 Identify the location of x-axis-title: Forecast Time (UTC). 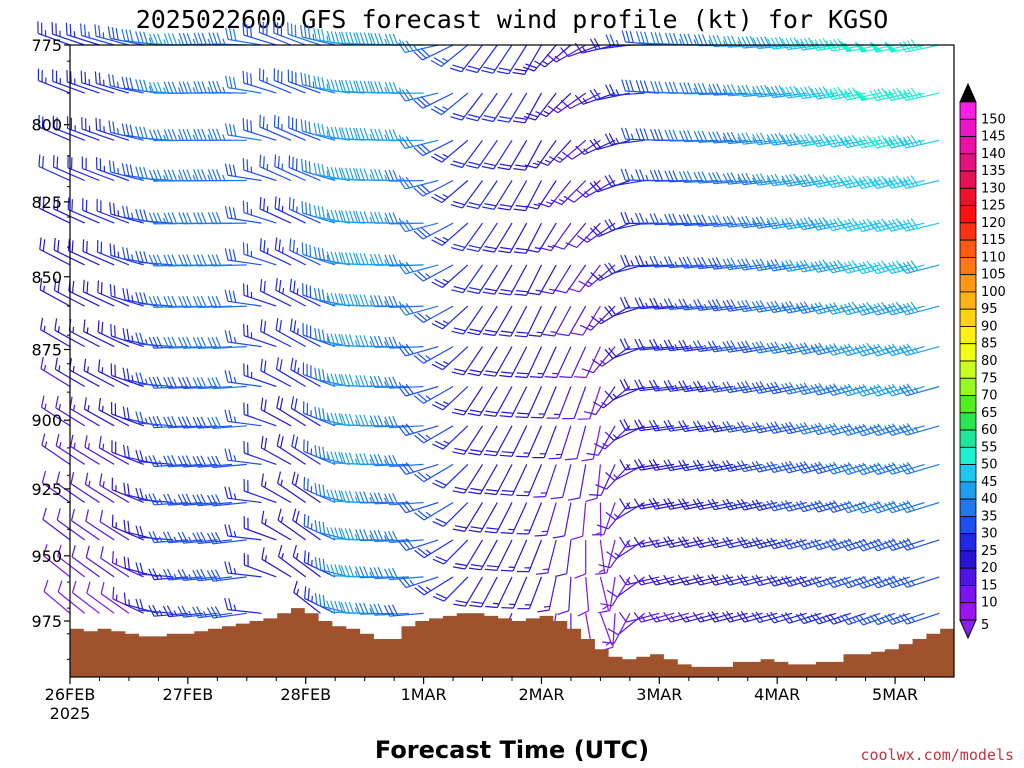
(512, 750).